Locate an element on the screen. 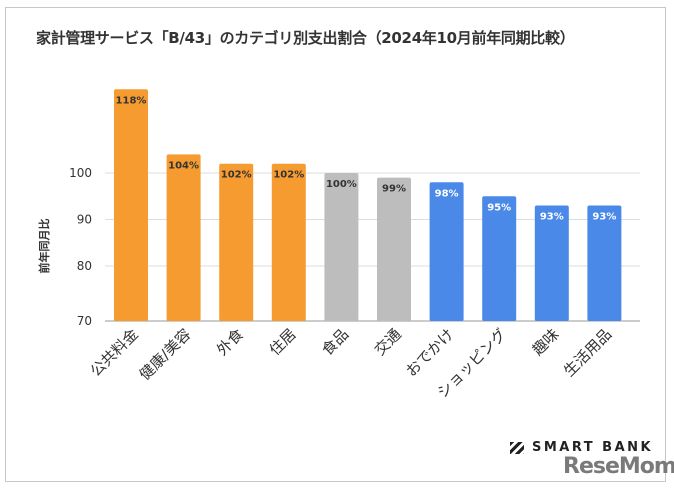  y-axis-title: 前年同月比 is located at coordinates (44, 246).